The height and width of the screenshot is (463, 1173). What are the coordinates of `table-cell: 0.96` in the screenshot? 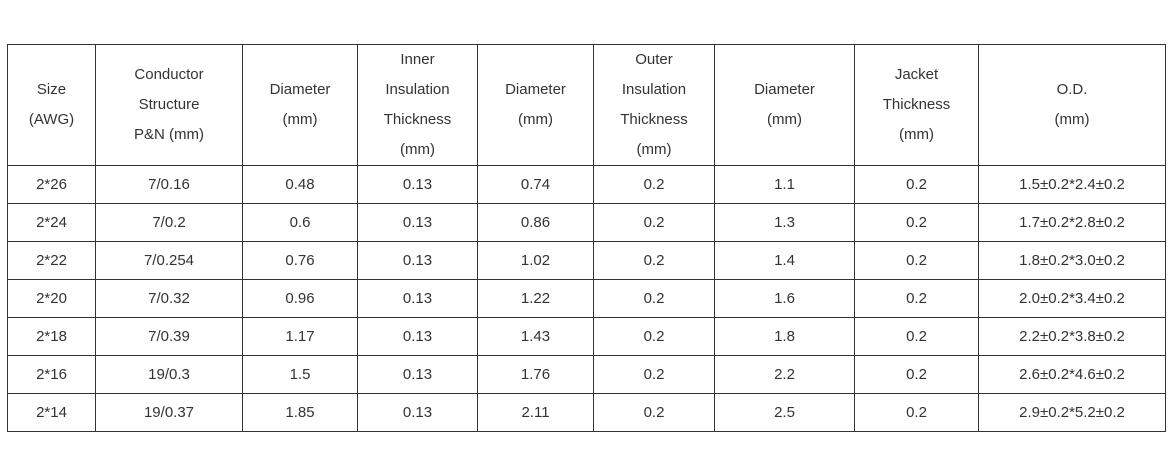 It's located at (300, 298).